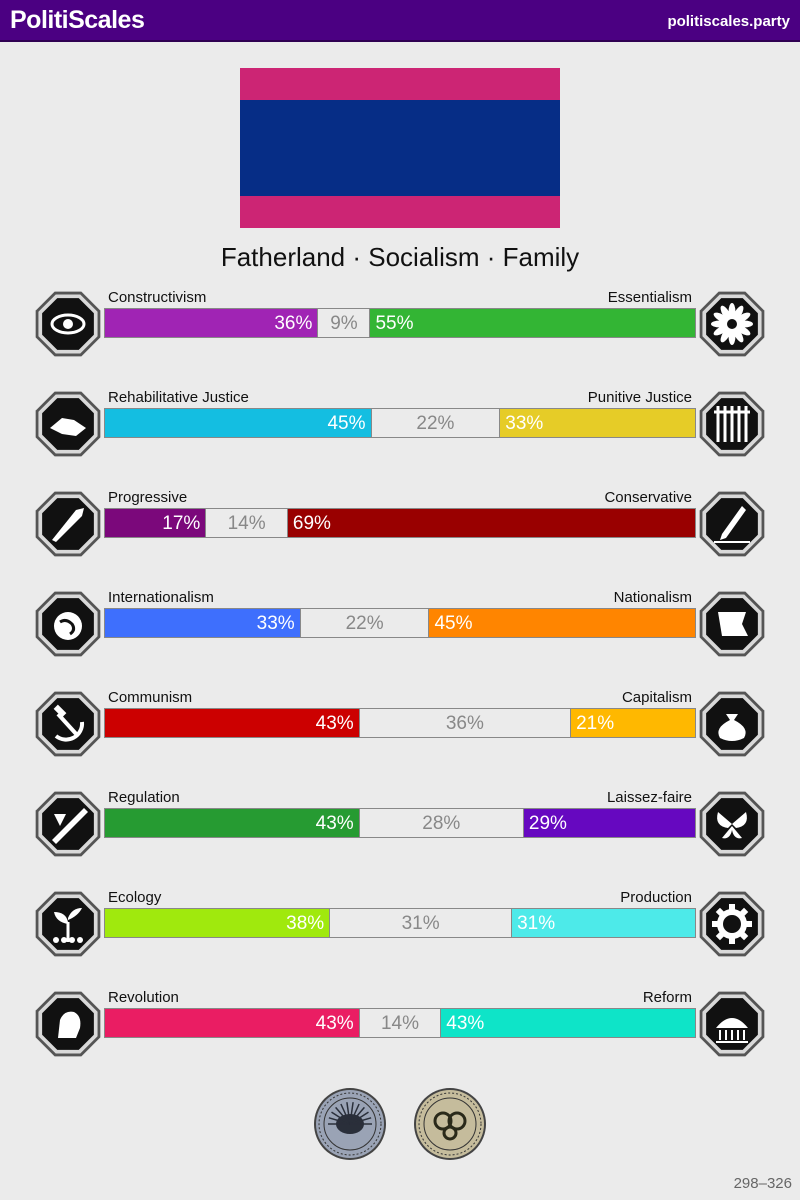 The image size is (800, 1200). I want to click on axis-left-label: Progressive, so click(148, 497).